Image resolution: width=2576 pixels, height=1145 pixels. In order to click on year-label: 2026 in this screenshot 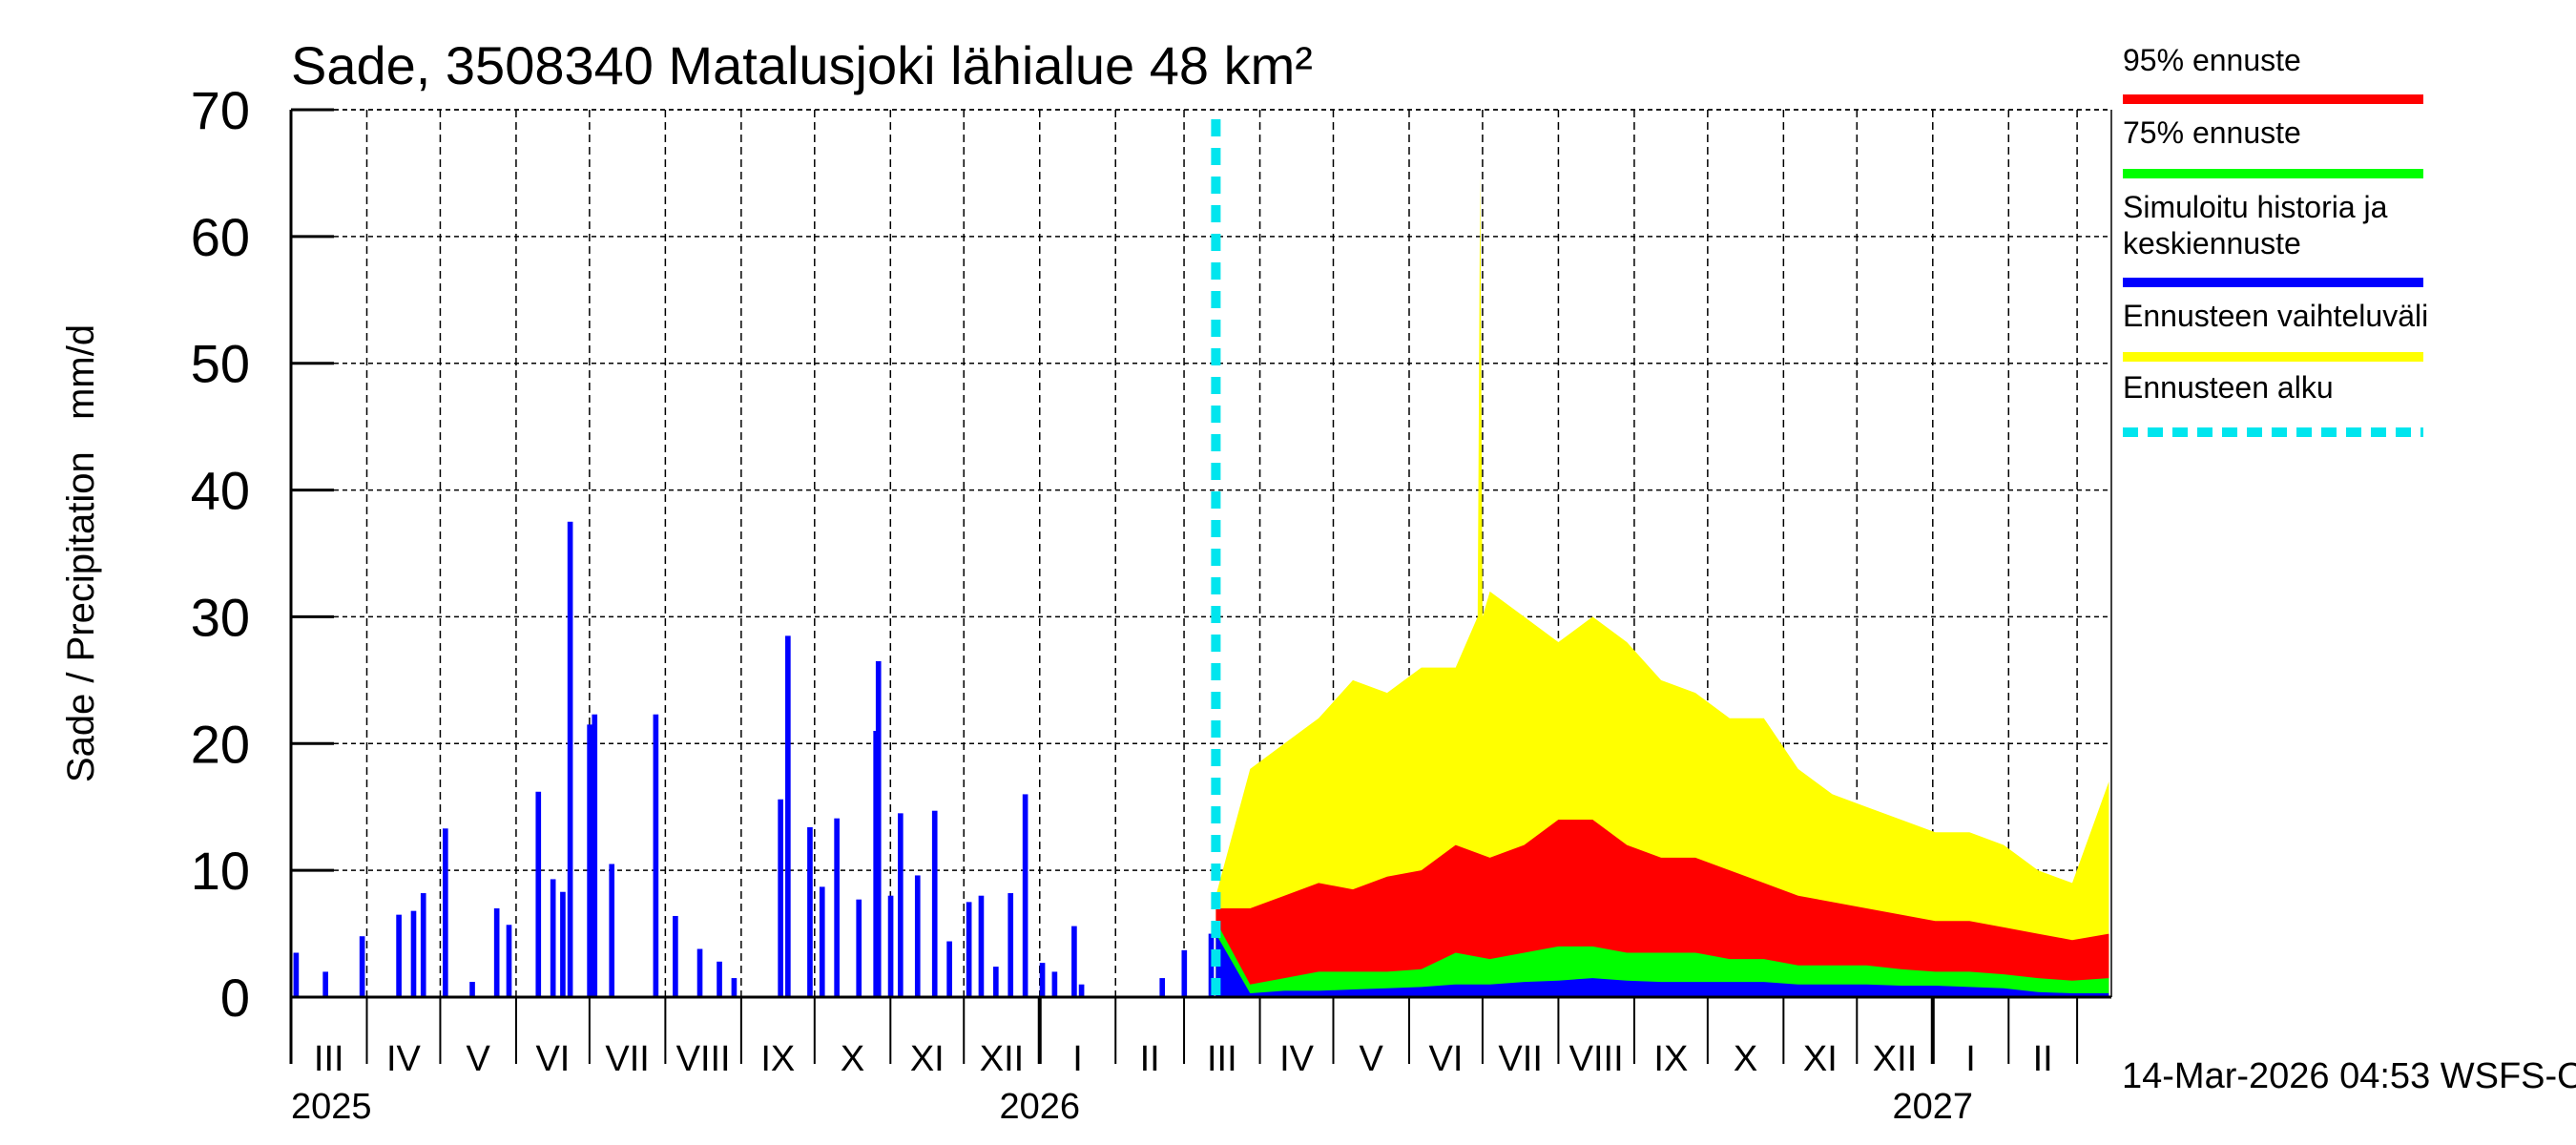, I will do `click(1039, 1107)`.